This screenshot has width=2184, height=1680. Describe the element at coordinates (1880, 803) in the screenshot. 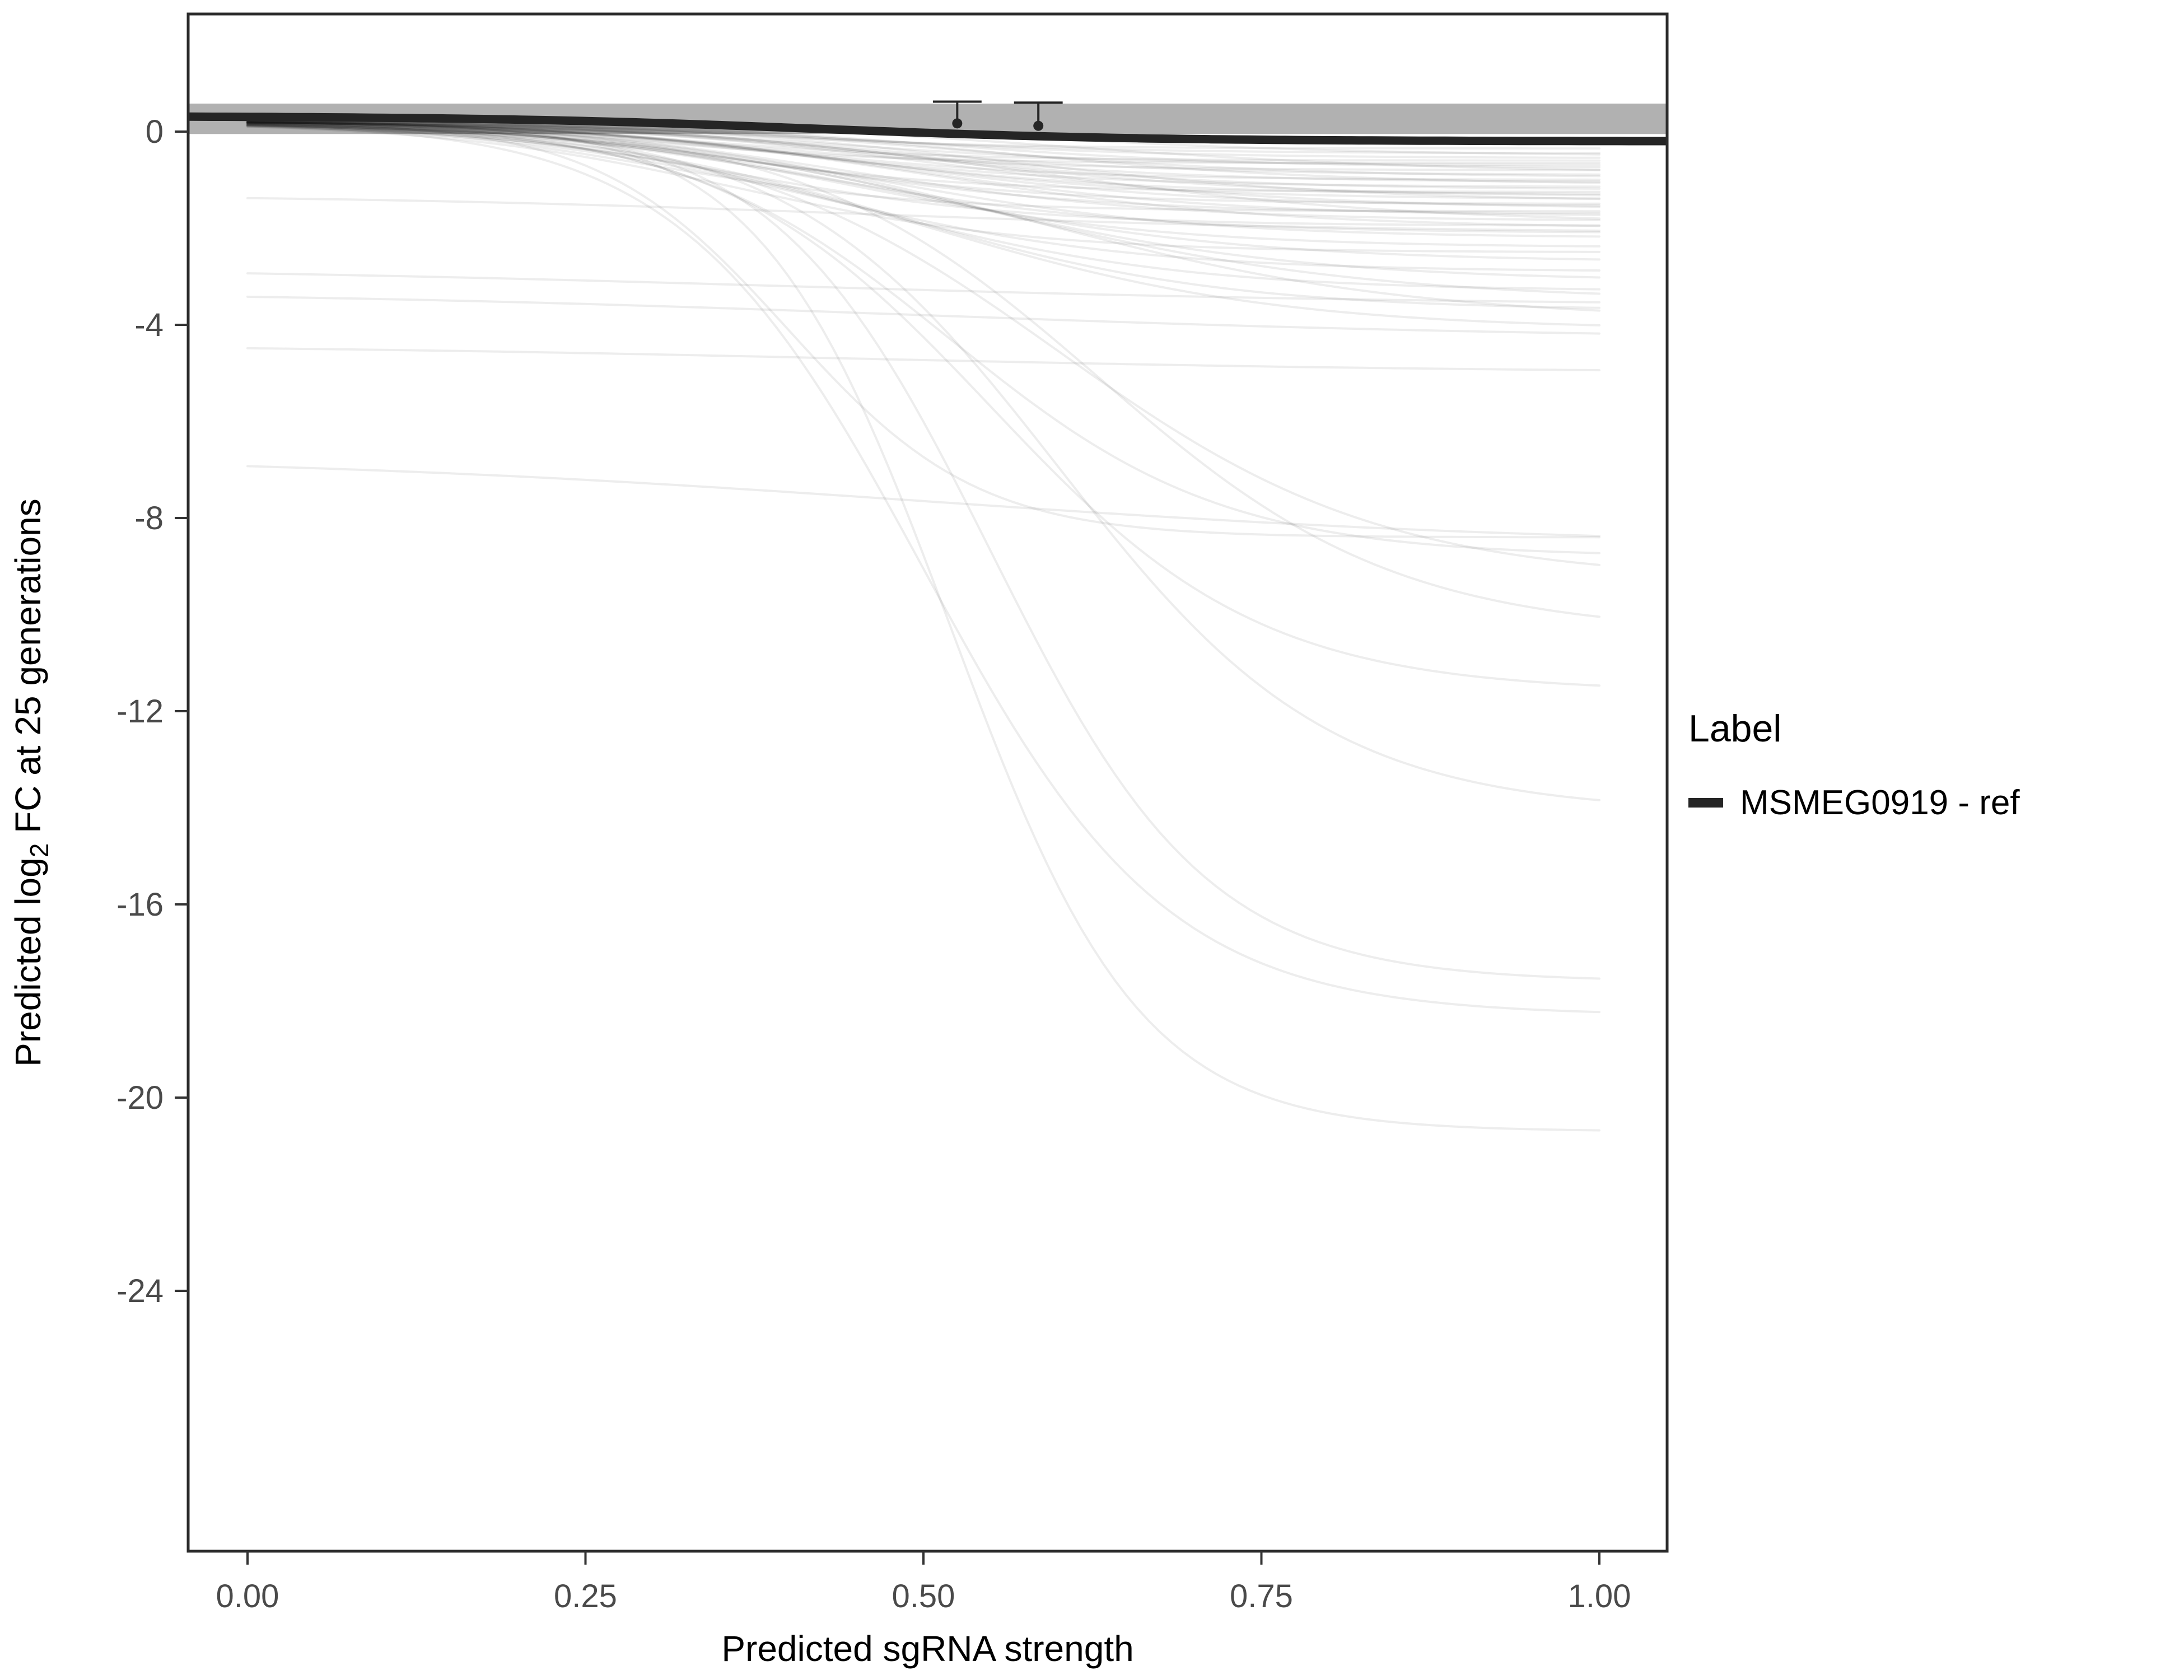

I see `legend-item-label: MSMEG0919 - ref` at that location.